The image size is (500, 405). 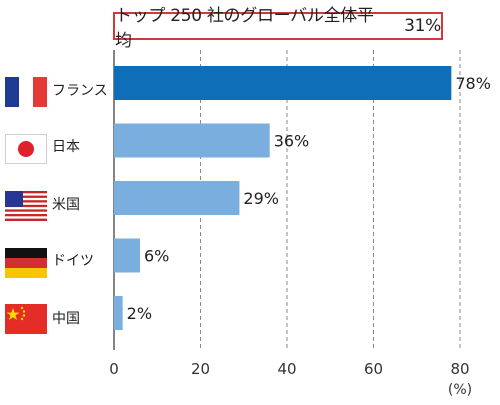 What do you see at coordinates (286, 369) in the screenshot?
I see `x-tick-label-40: 40` at bounding box center [286, 369].